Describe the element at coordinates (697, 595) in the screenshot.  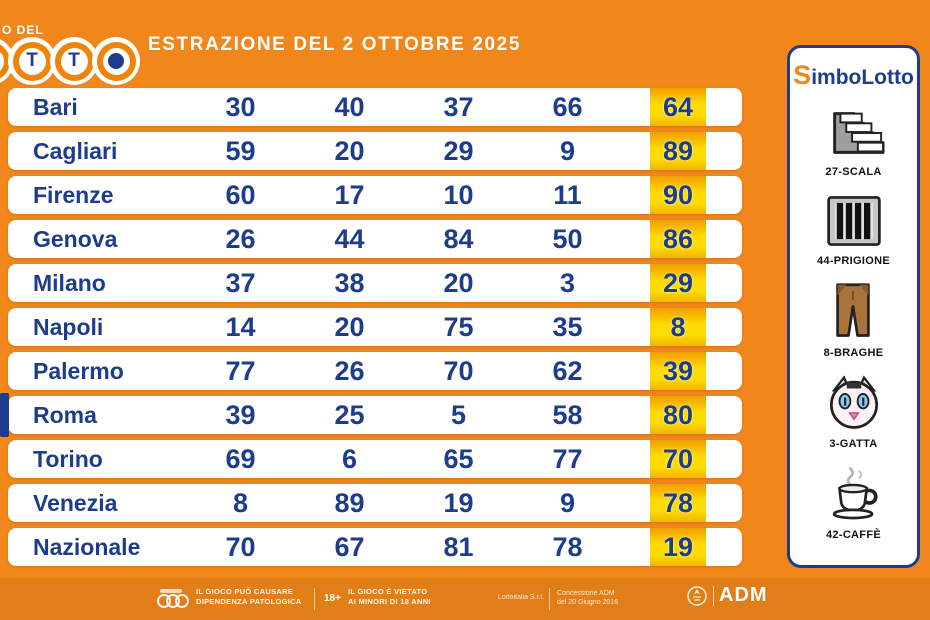
I see `adm-emblem-icon` at that location.